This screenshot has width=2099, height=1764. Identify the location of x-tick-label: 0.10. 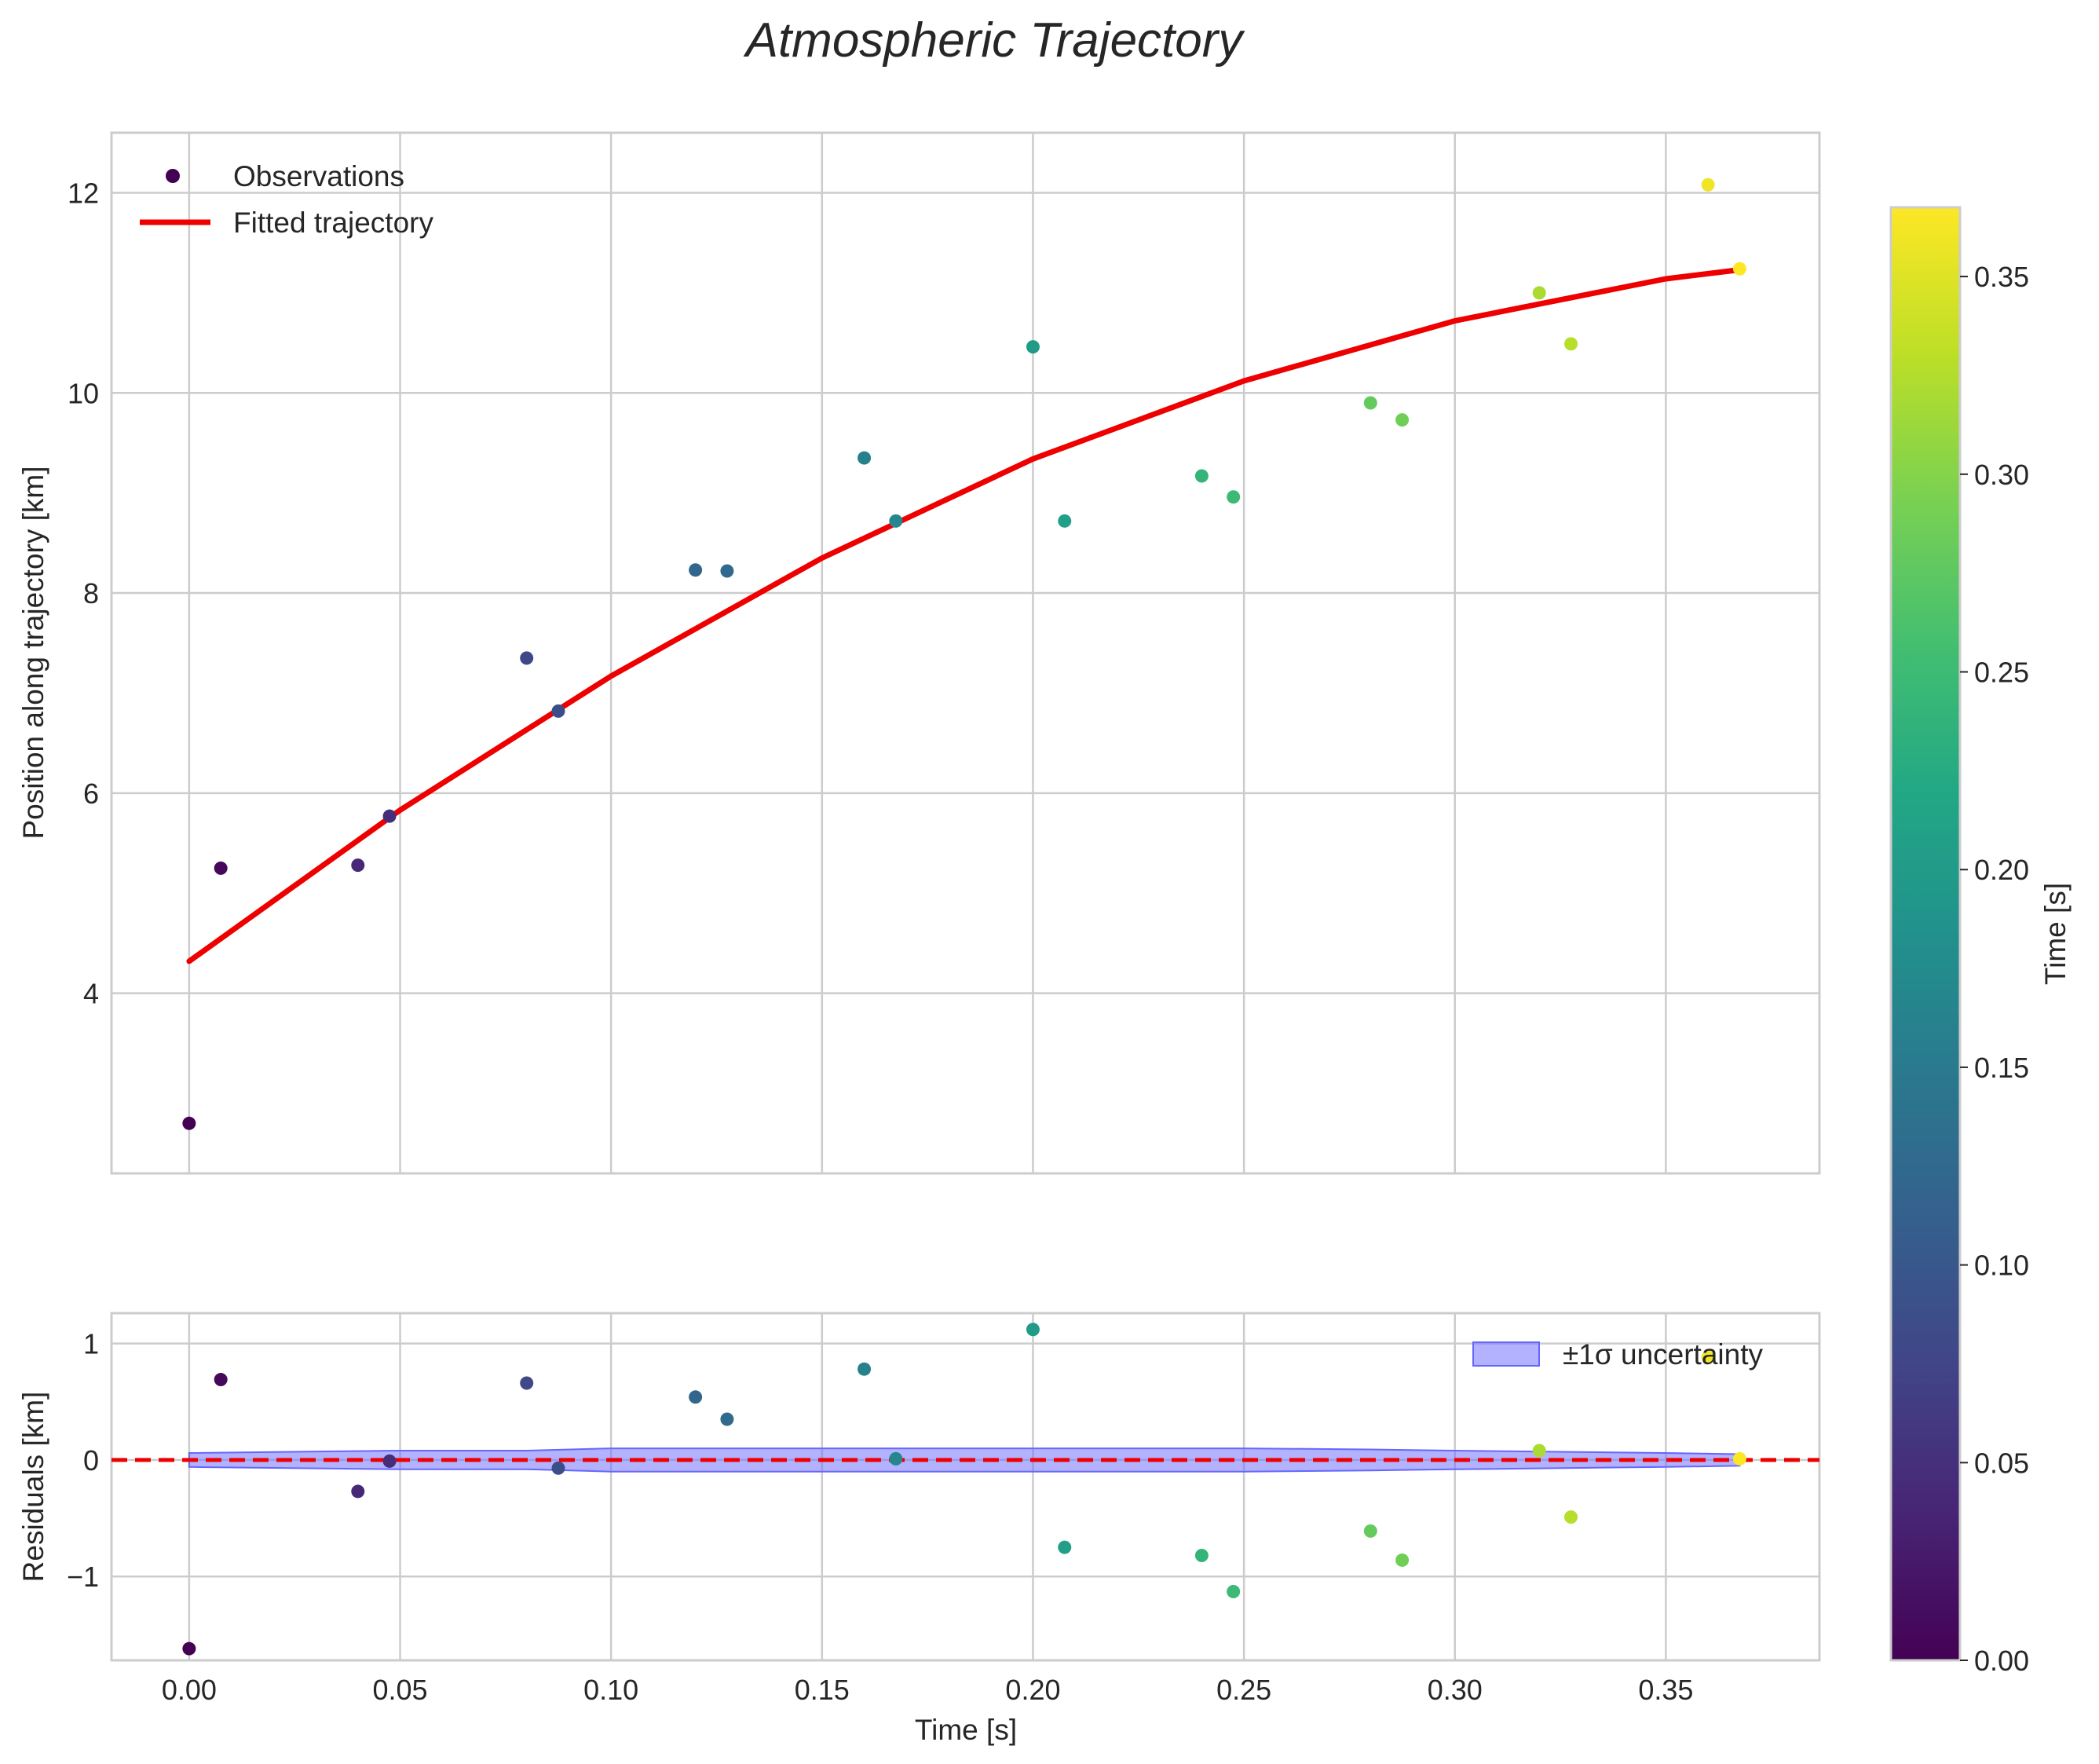
(610, 1690).